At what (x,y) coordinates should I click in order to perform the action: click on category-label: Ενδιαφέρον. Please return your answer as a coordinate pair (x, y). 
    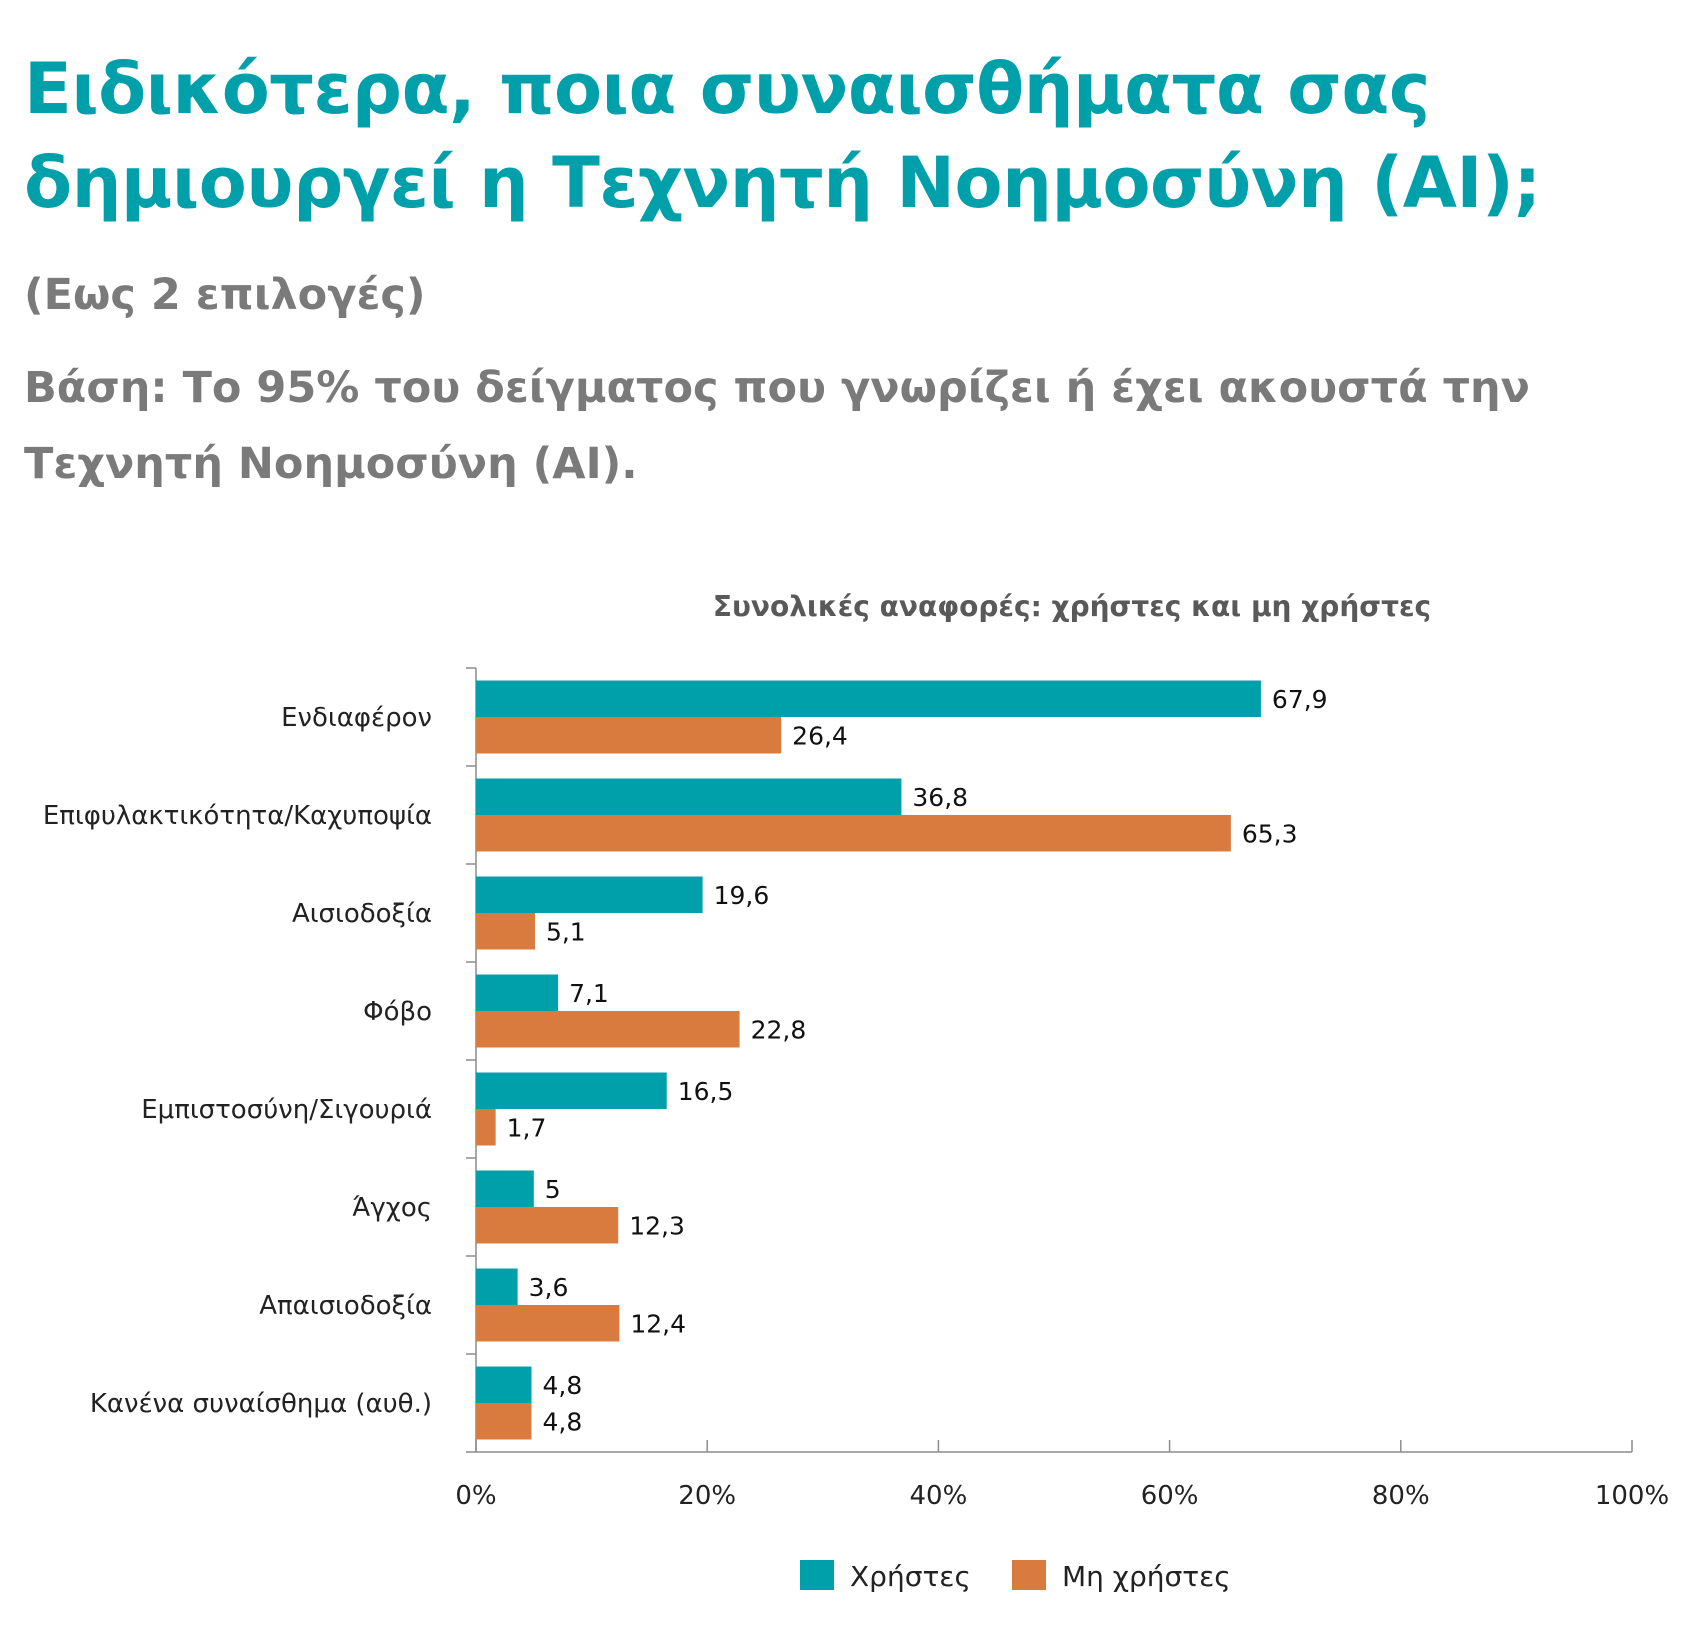
    Looking at the image, I should click on (356, 718).